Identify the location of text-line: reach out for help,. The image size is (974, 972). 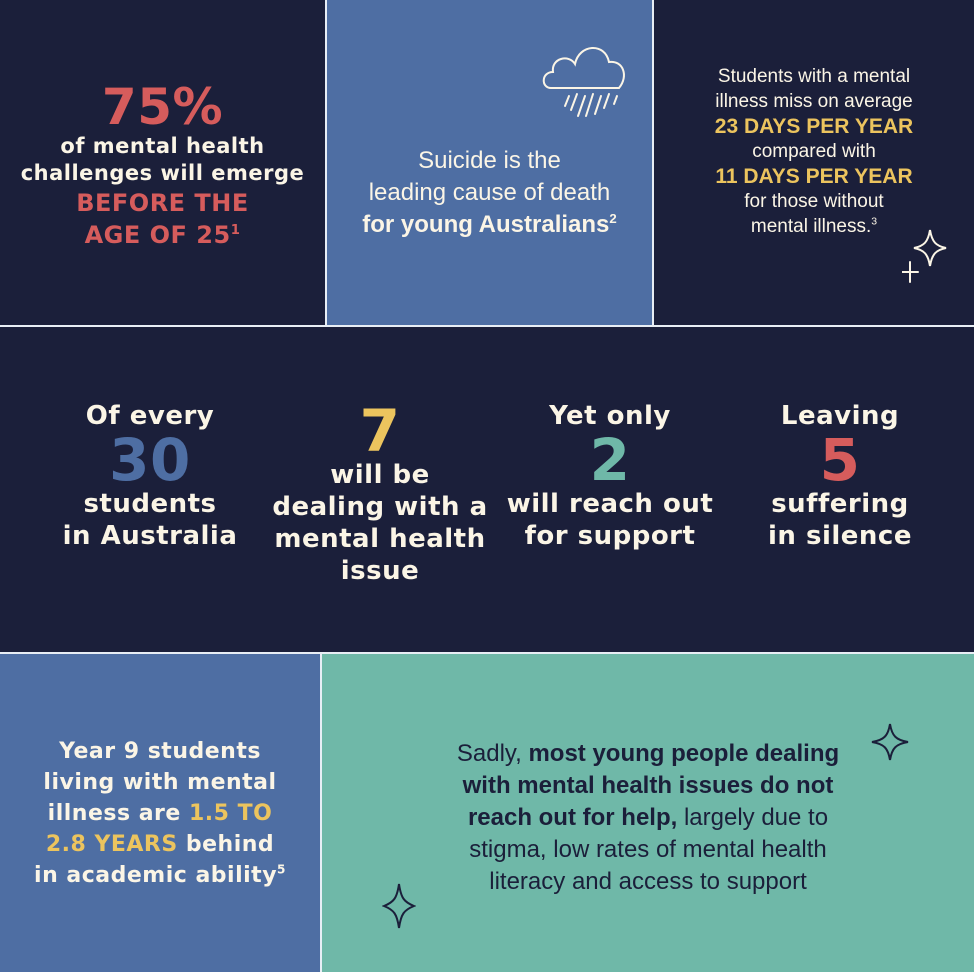
(572, 817).